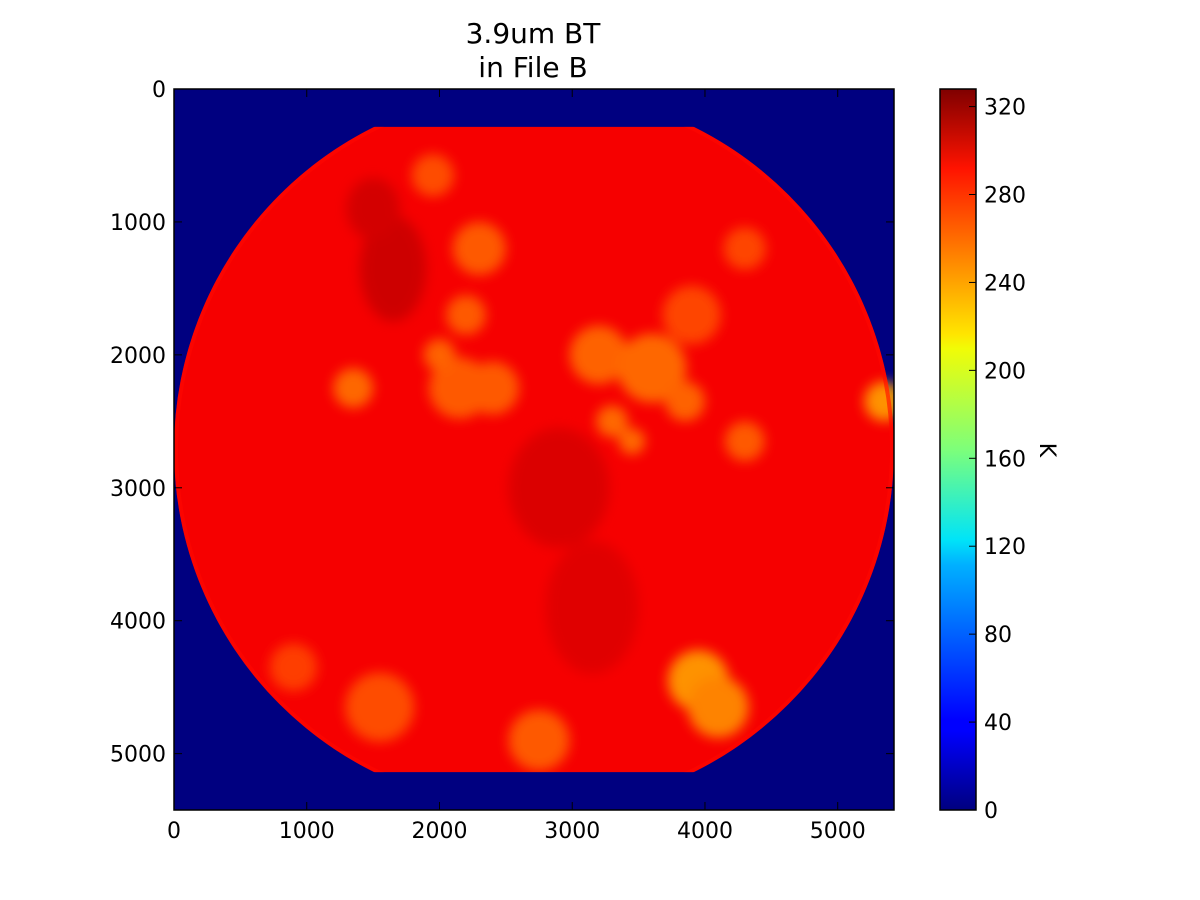  I want to click on colorbar-tick-label: 200, so click(1005, 371).